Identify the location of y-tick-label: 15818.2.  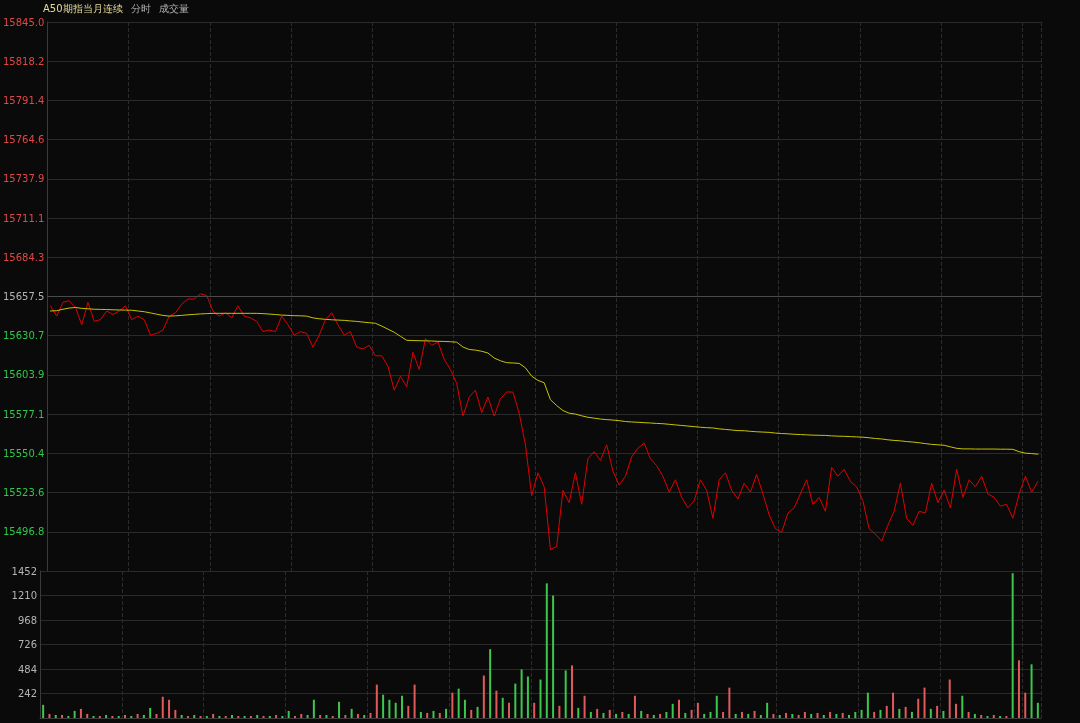
(23, 61).